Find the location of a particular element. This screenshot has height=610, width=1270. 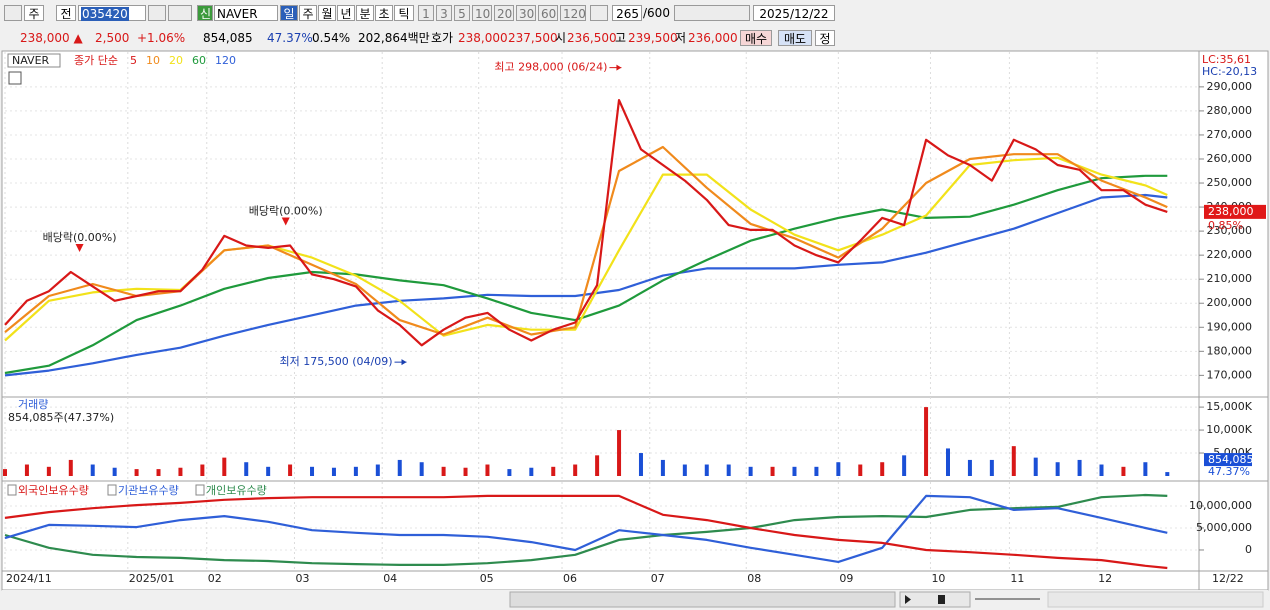

date-input: 2025/12/22 is located at coordinates (794, 13).